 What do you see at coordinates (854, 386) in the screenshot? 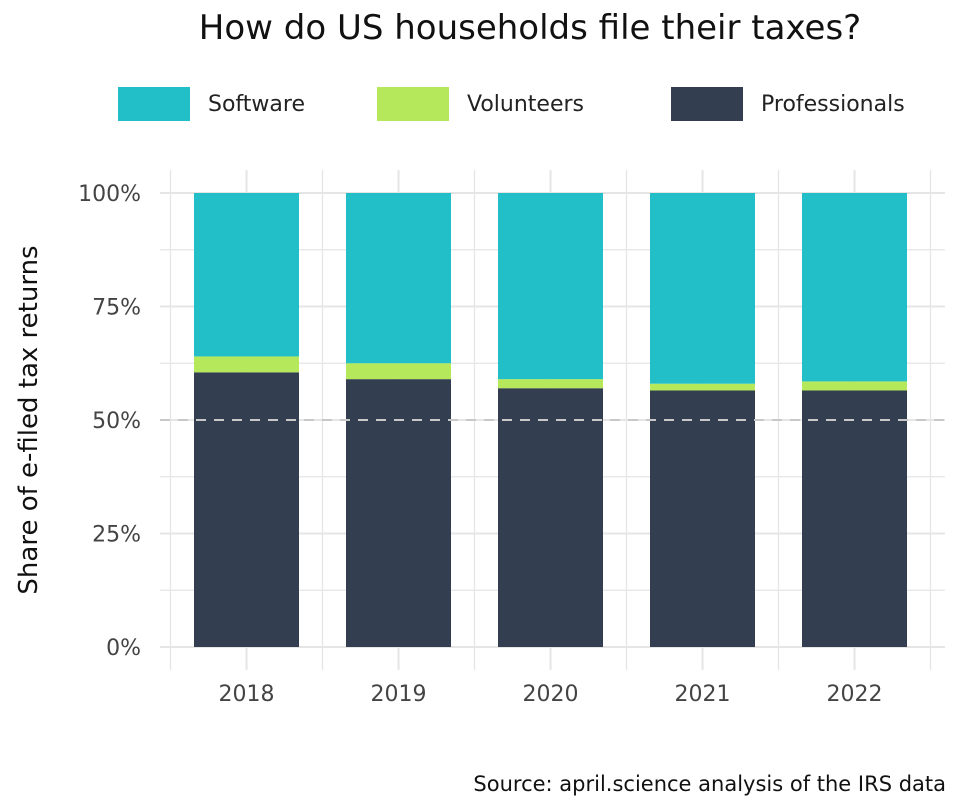
I see `bar-volunteers-2022` at bounding box center [854, 386].